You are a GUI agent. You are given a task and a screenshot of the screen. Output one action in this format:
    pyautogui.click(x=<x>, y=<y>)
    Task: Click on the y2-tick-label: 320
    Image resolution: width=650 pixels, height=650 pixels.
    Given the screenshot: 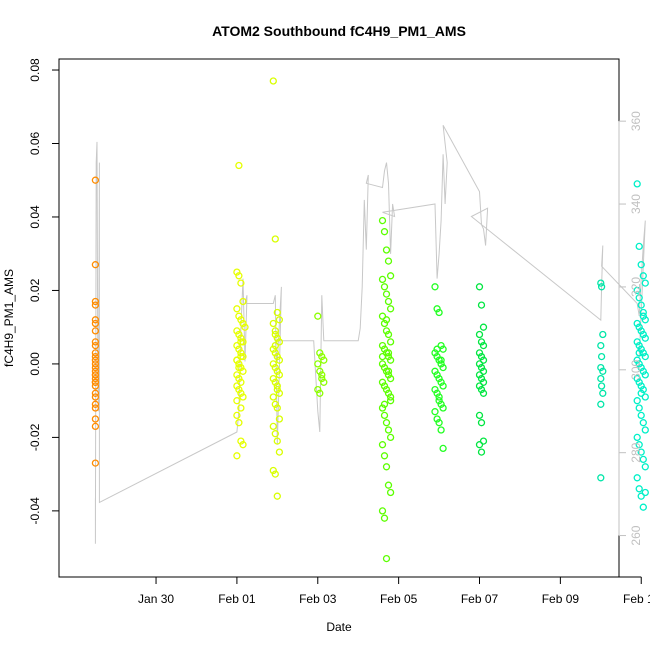 What is the action you would take?
    pyautogui.click(x=636, y=287)
    